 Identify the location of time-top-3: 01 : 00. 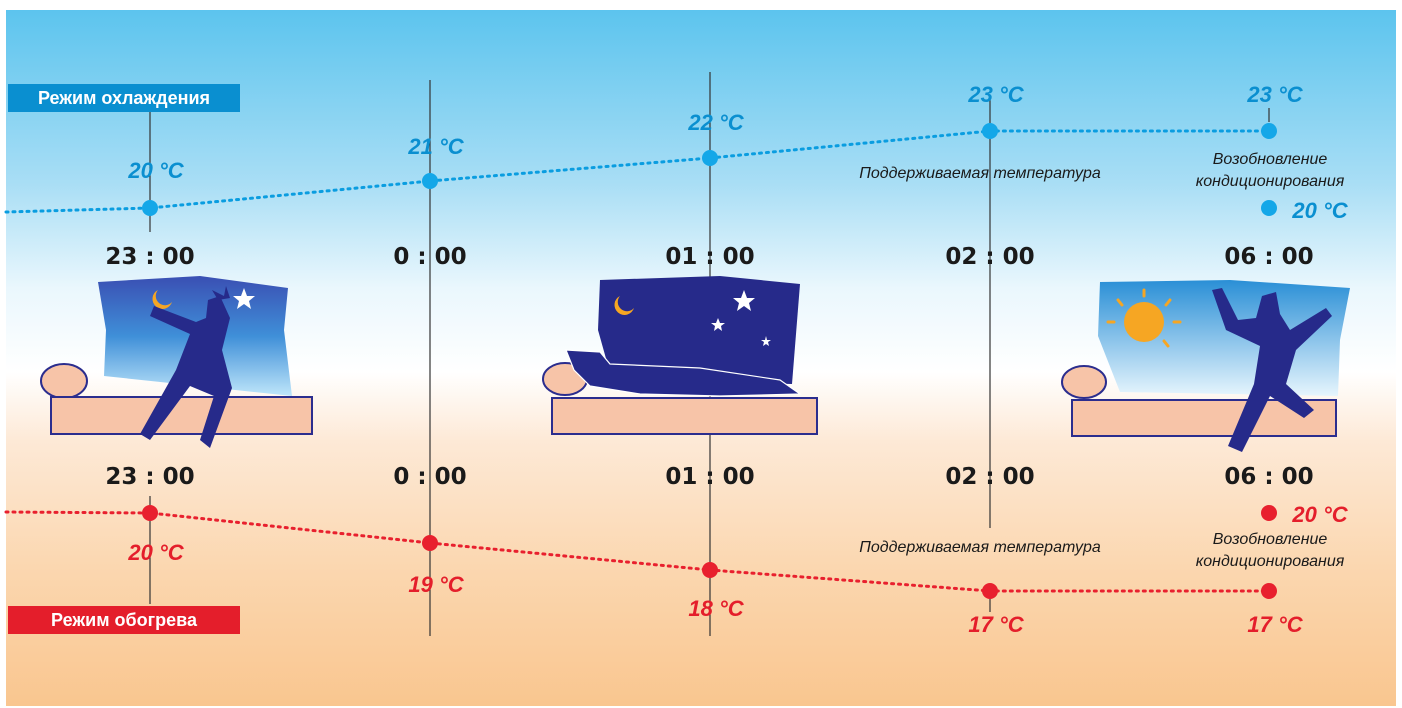
(710, 257).